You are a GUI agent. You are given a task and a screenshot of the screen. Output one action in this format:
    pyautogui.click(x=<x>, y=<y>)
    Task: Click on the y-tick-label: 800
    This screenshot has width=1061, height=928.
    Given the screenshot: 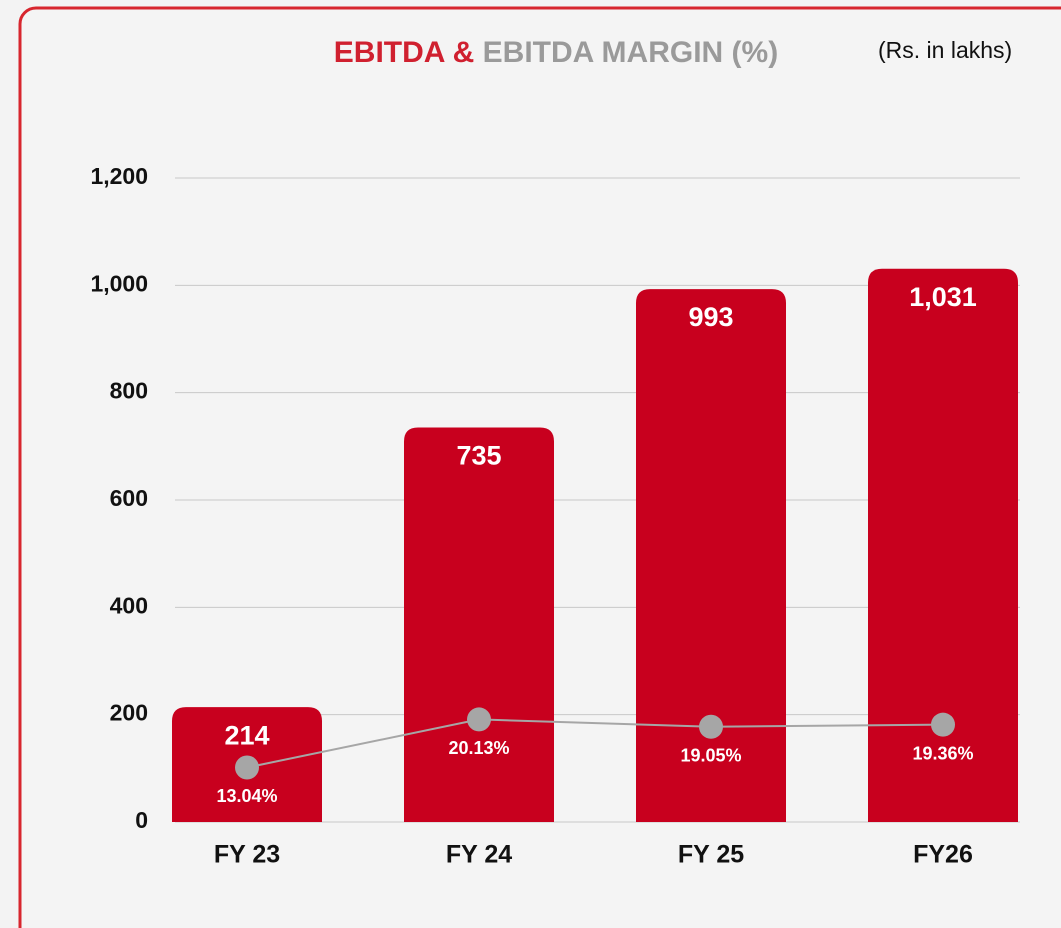 What is the action you would take?
    pyautogui.click(x=129, y=391)
    